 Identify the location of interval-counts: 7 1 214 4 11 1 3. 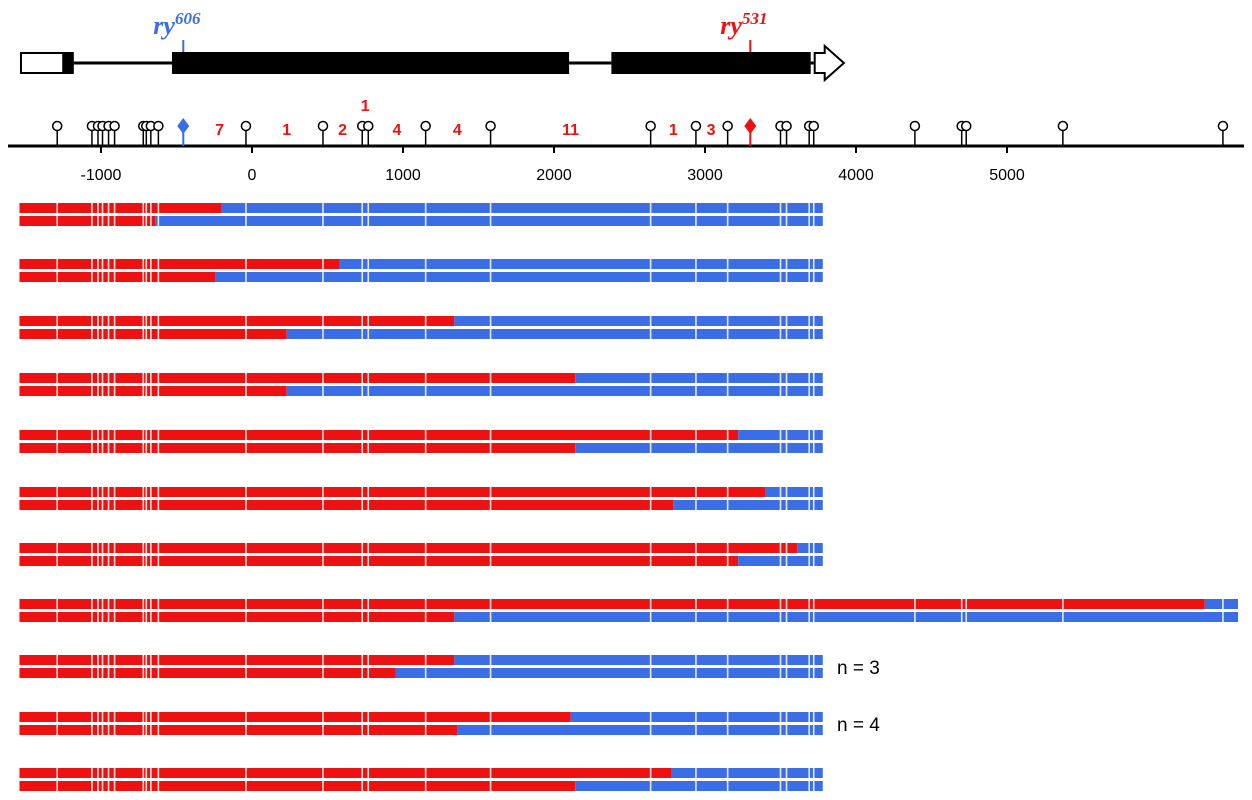
(465, 118).